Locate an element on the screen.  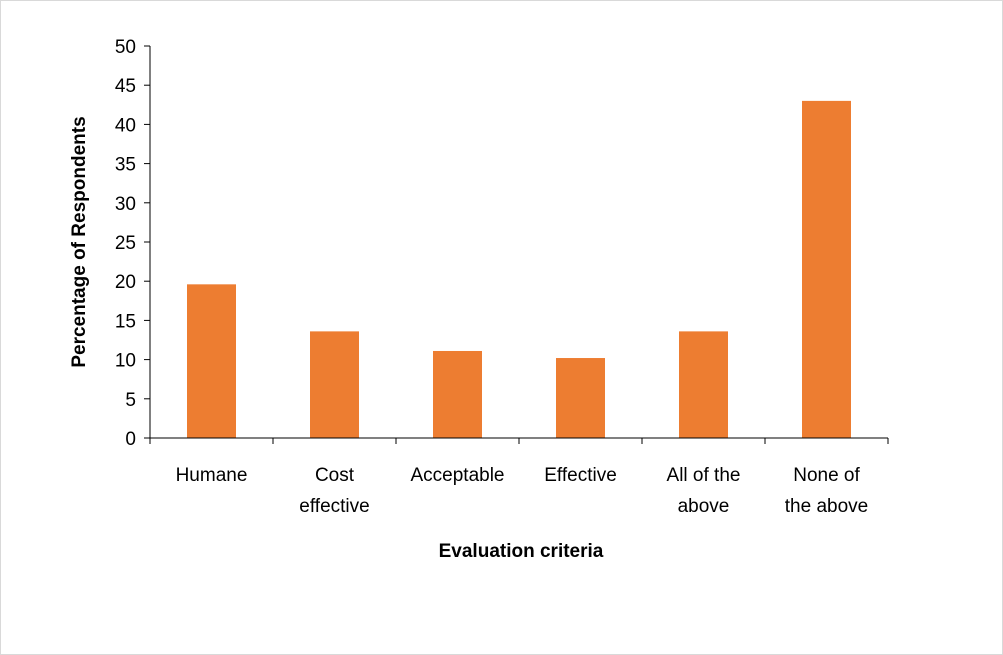
x-category-label: None of the above is located at coordinates (826, 491).